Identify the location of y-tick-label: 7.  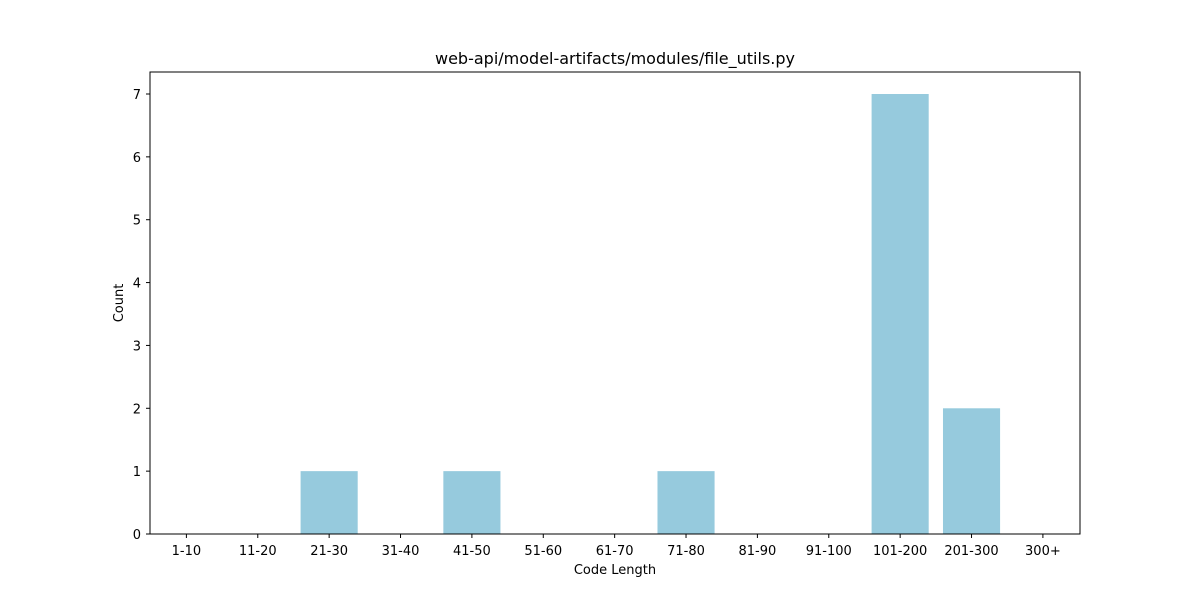
(137, 95).